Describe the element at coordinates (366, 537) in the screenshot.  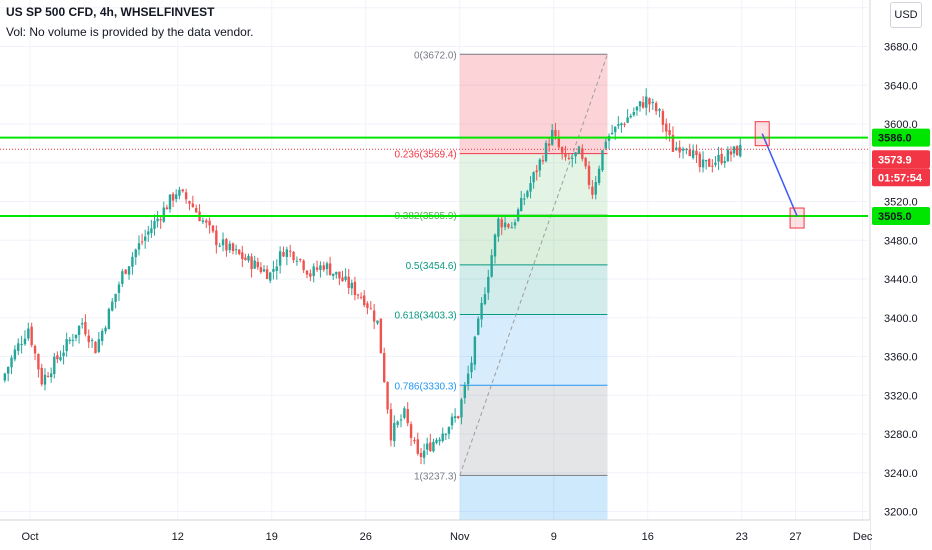
I see `time-tick-label: 26` at that location.